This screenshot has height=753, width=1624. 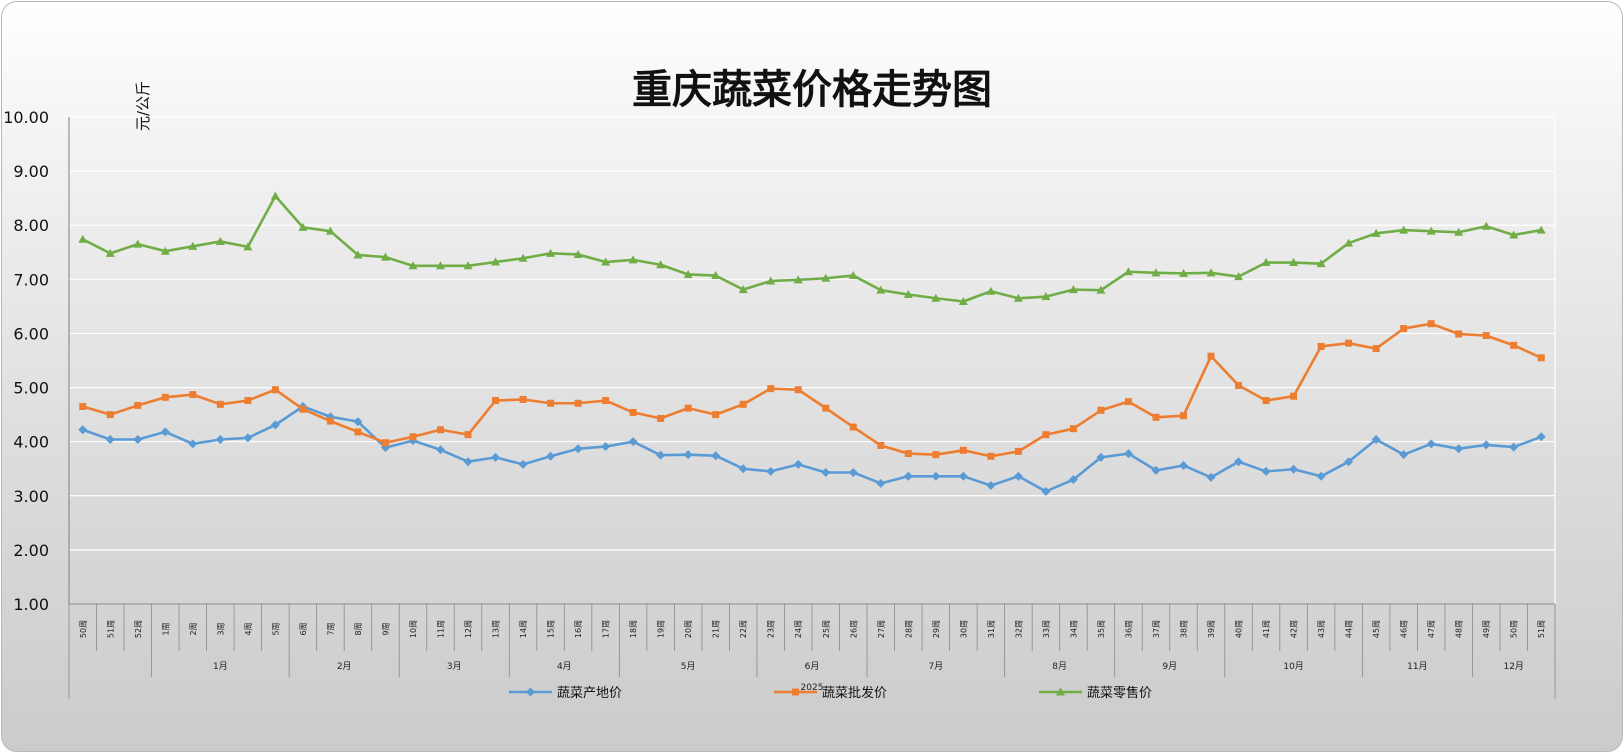 What do you see at coordinates (193, 628) in the screenshot?
I see `x-tick-label: 2周` at bounding box center [193, 628].